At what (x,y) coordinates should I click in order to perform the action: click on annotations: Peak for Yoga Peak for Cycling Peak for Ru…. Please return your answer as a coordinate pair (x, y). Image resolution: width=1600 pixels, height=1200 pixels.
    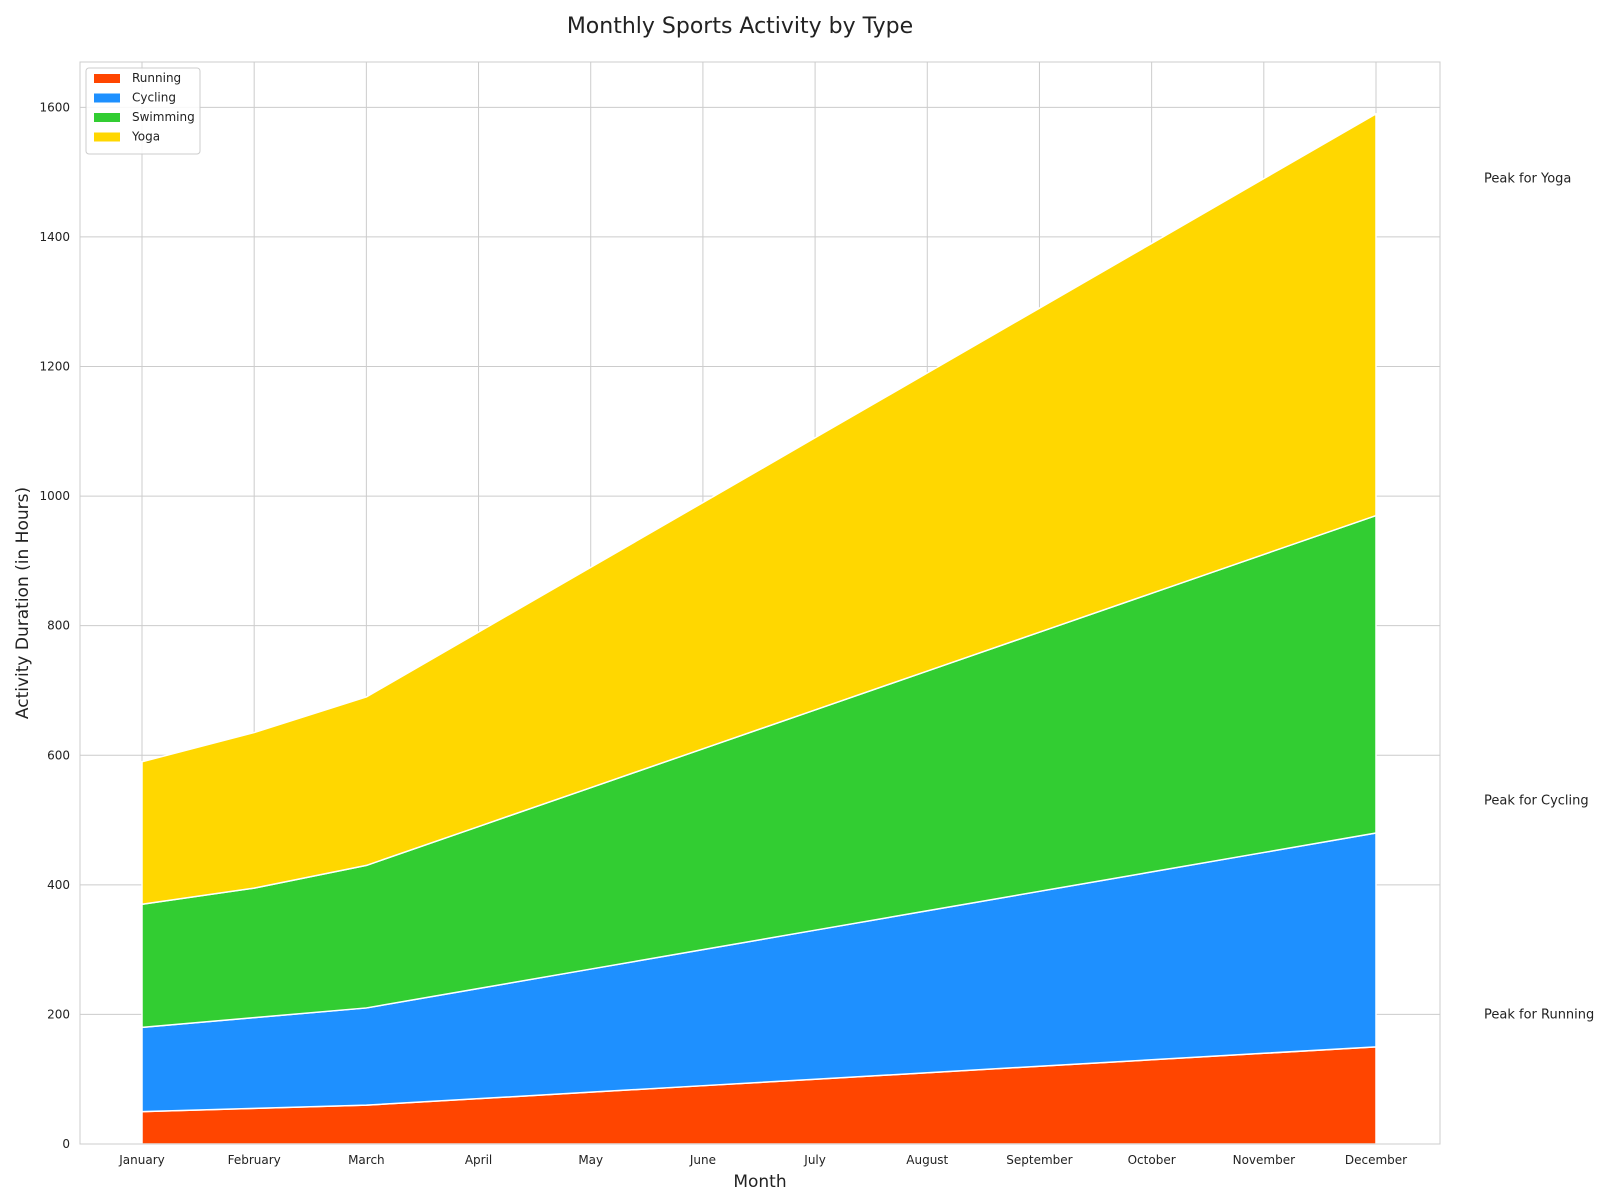
    Looking at the image, I should click on (1539, 597).